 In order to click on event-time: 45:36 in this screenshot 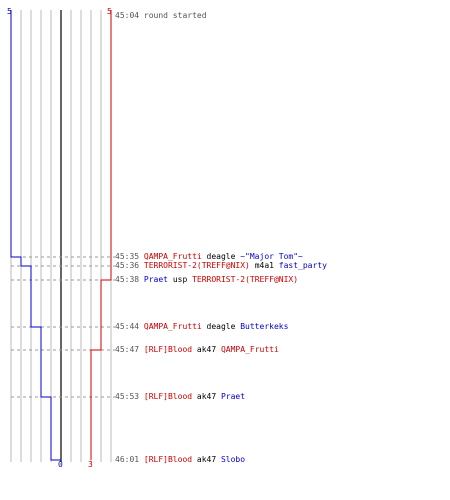, I will do `click(129, 265)`.